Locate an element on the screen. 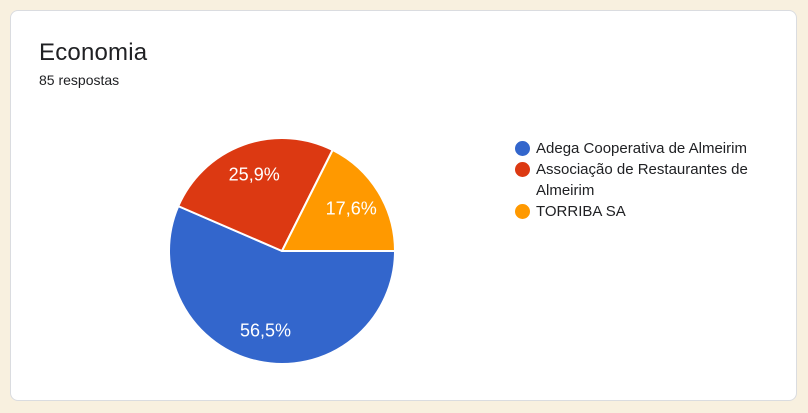  legend-item: TORRIBA SA is located at coordinates (636, 211).